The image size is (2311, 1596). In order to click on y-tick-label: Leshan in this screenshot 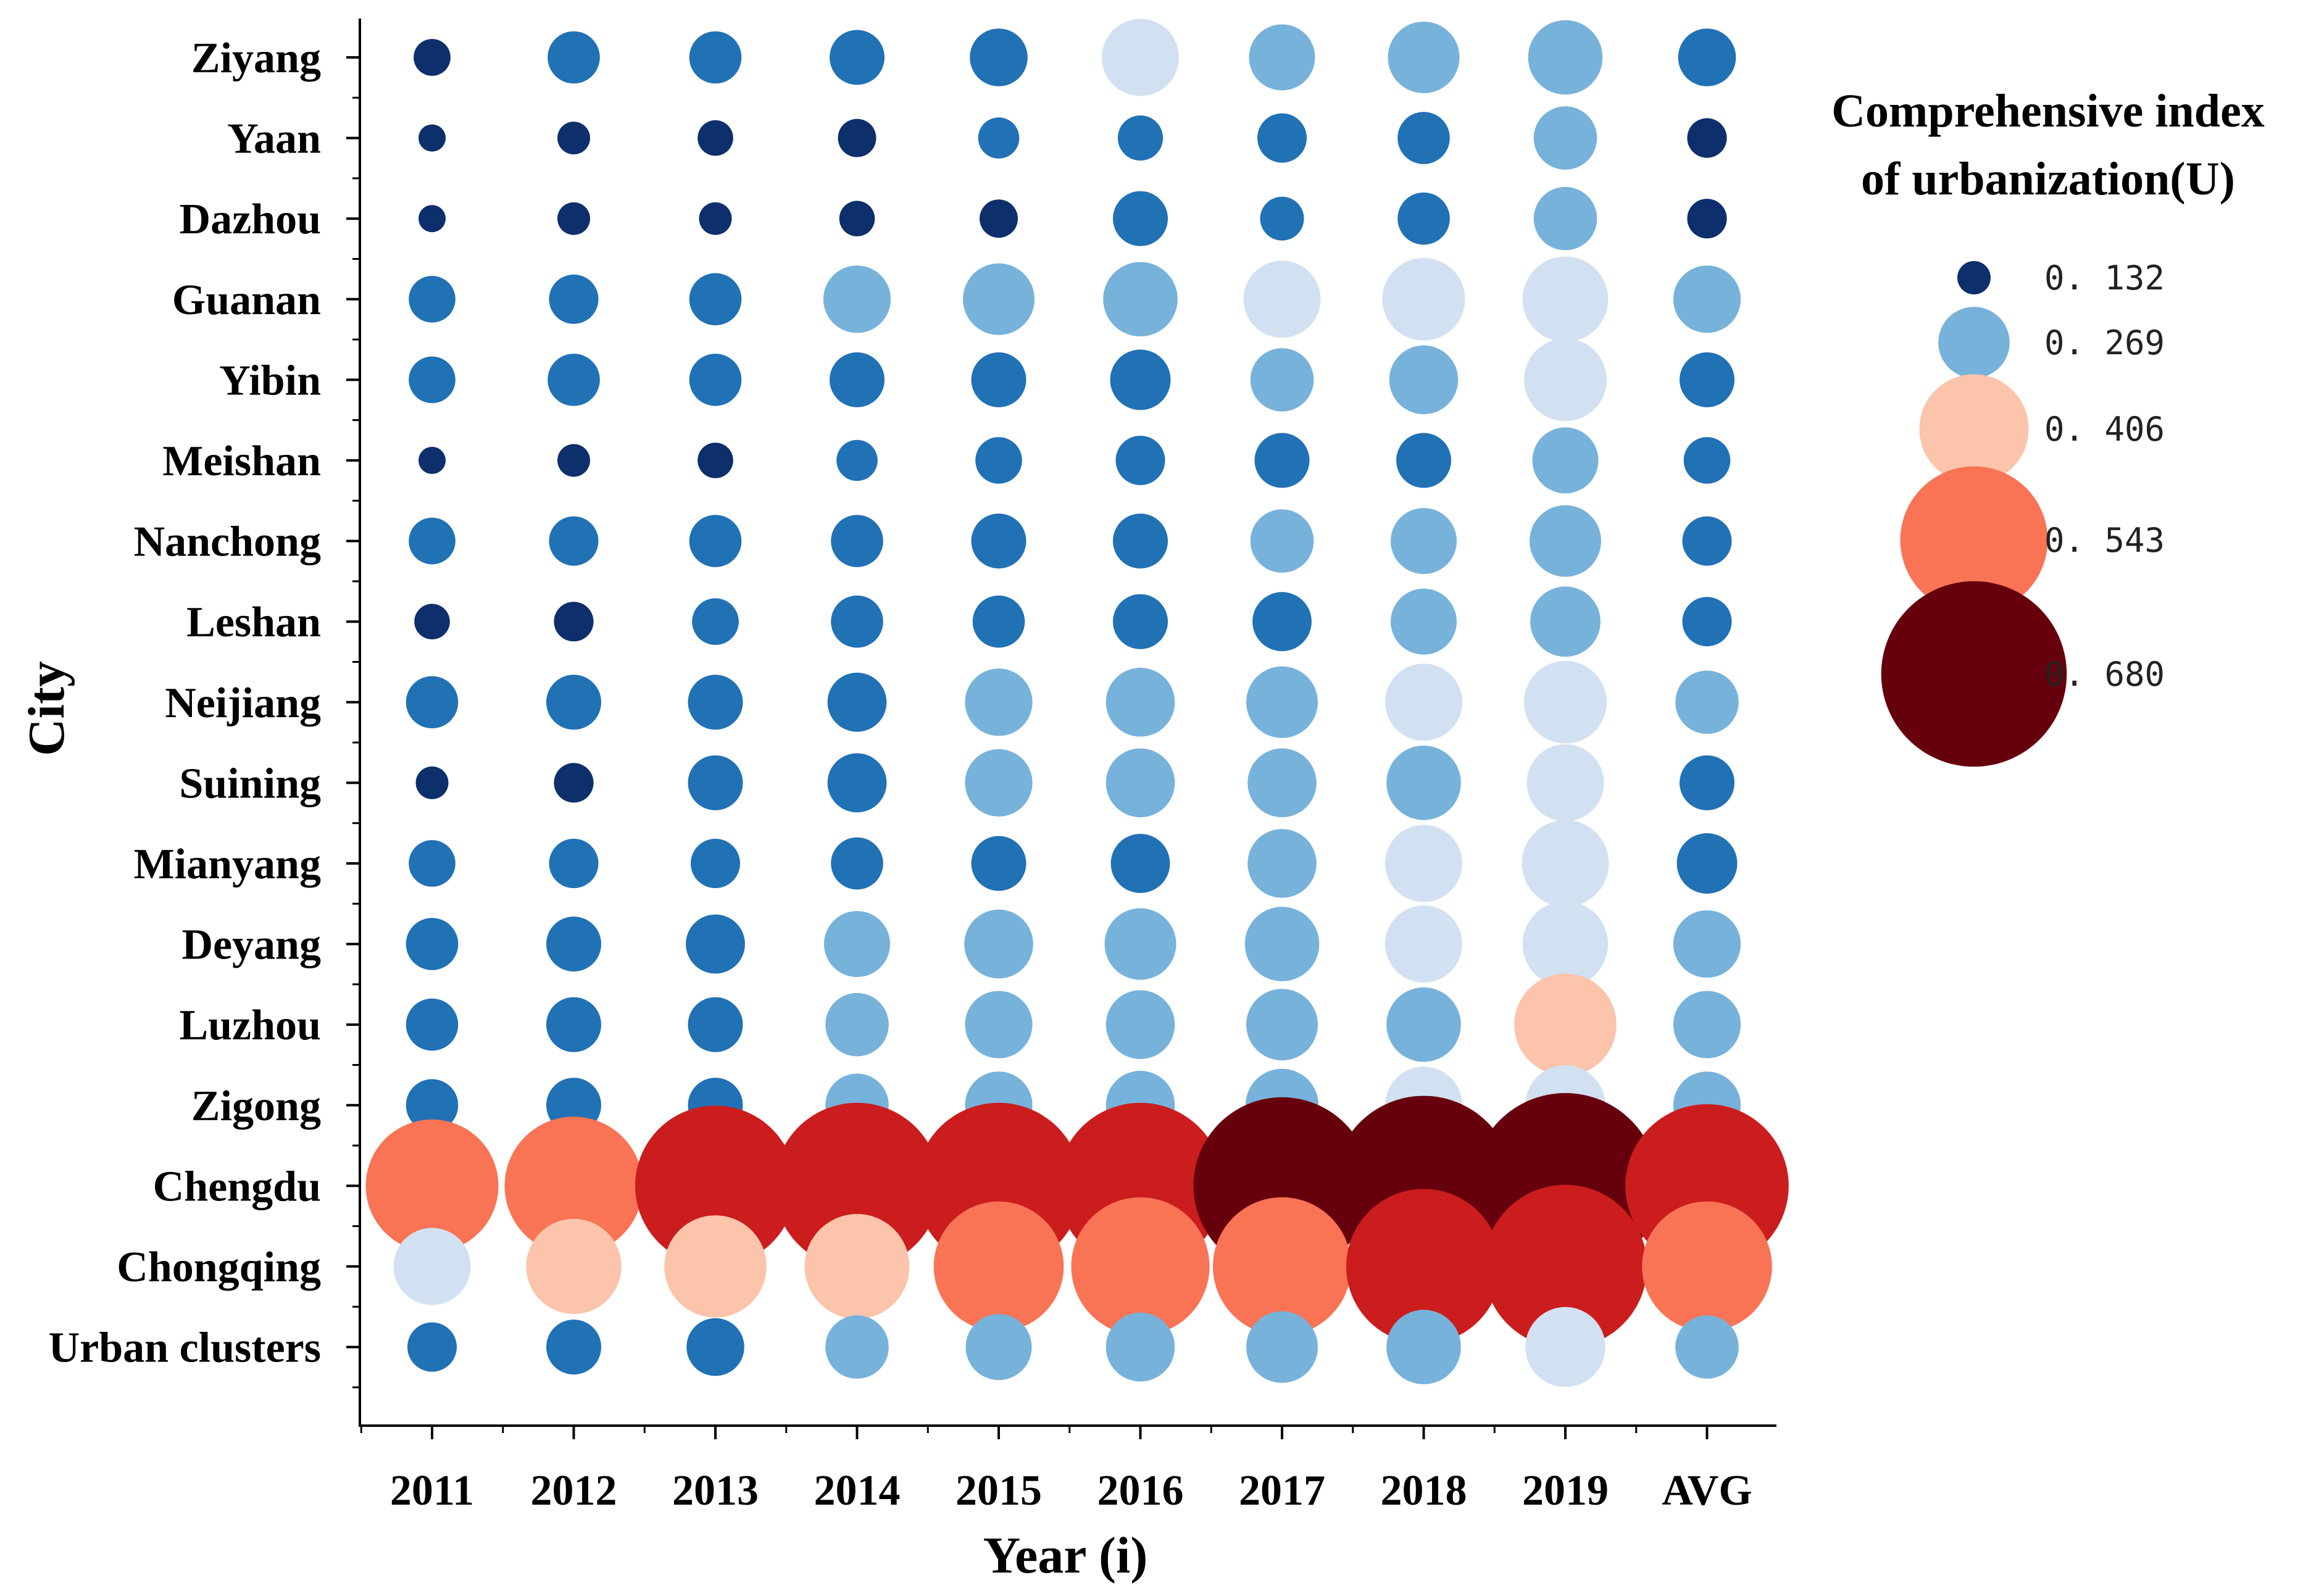, I will do `click(254, 622)`.